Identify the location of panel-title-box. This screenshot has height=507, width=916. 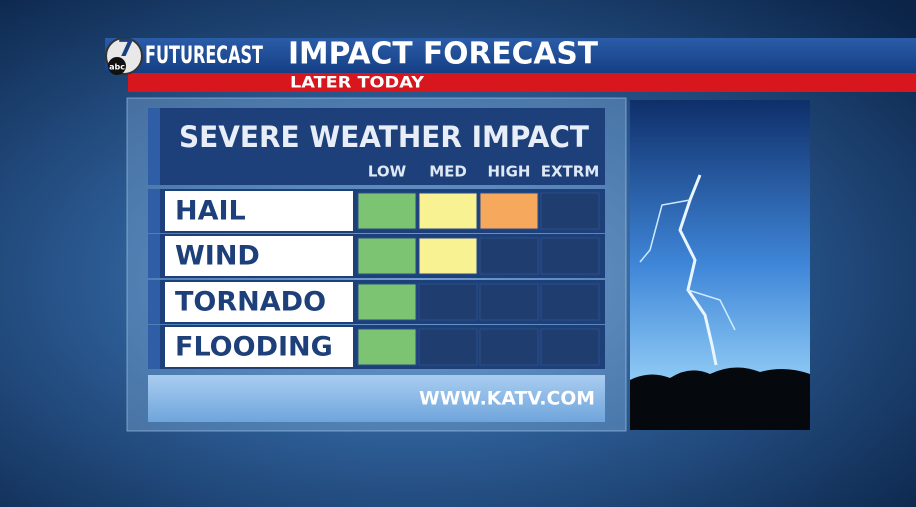
(376, 146).